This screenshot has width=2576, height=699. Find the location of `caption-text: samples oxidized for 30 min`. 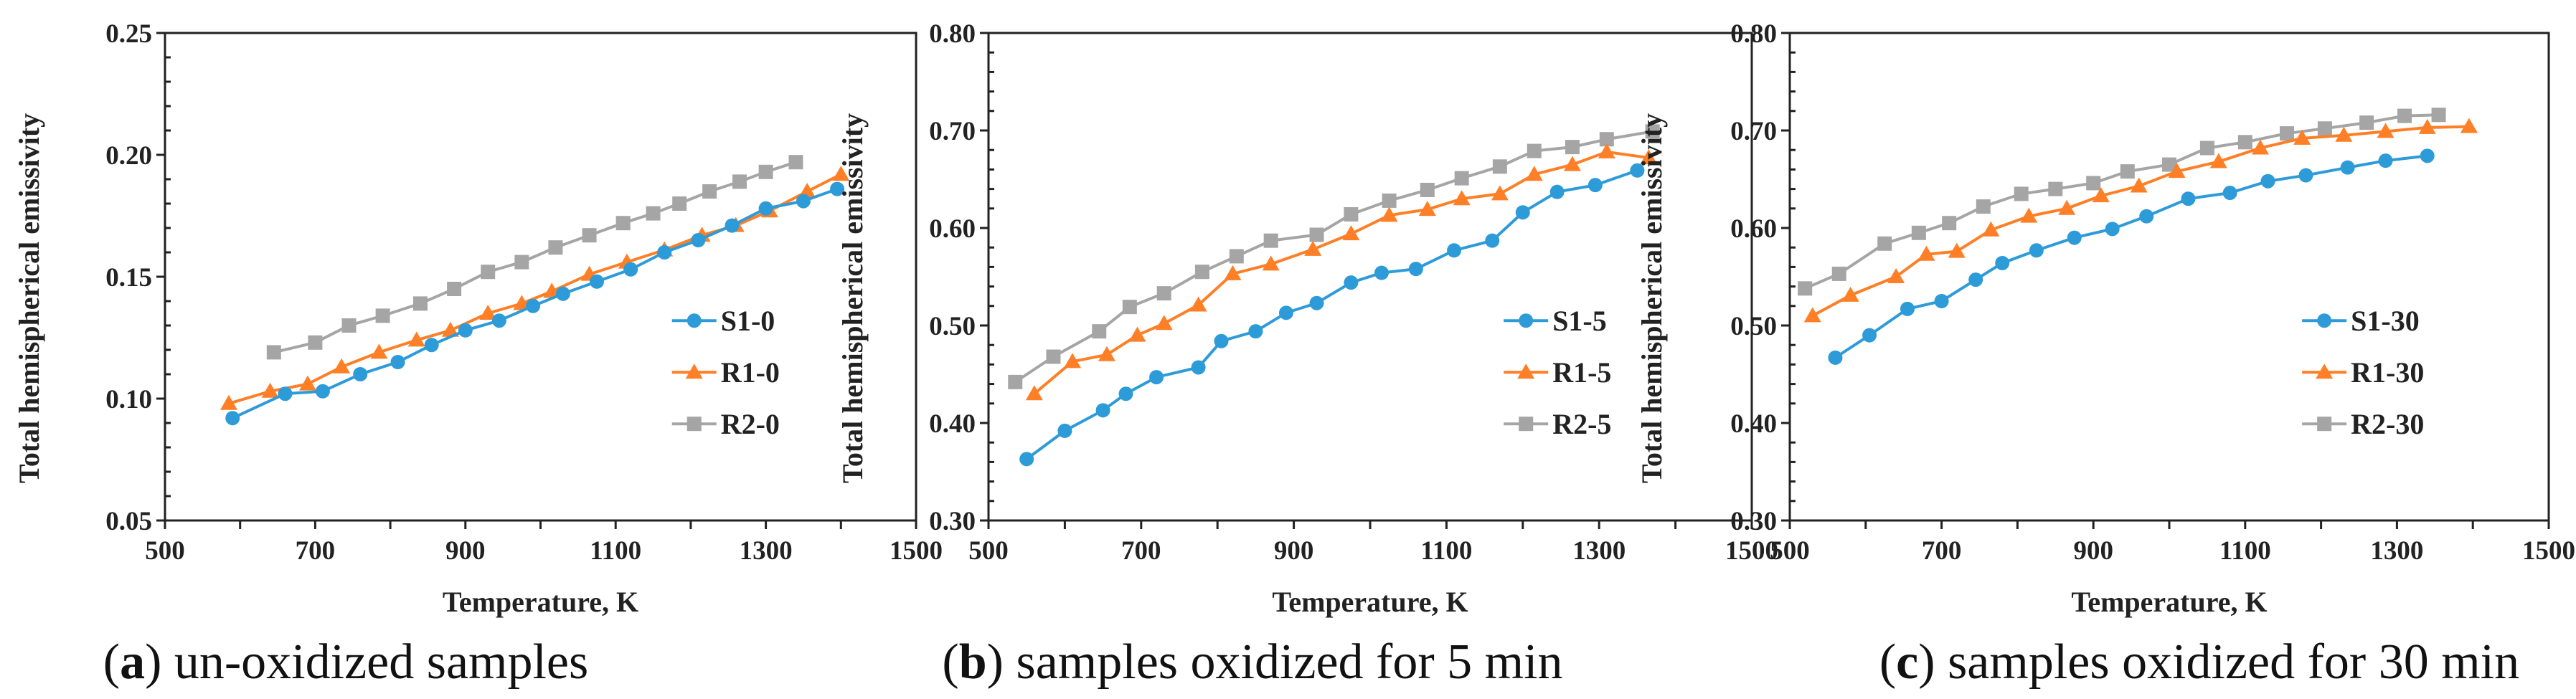

caption-text: samples oxidized for 30 min is located at coordinates (2227, 662).